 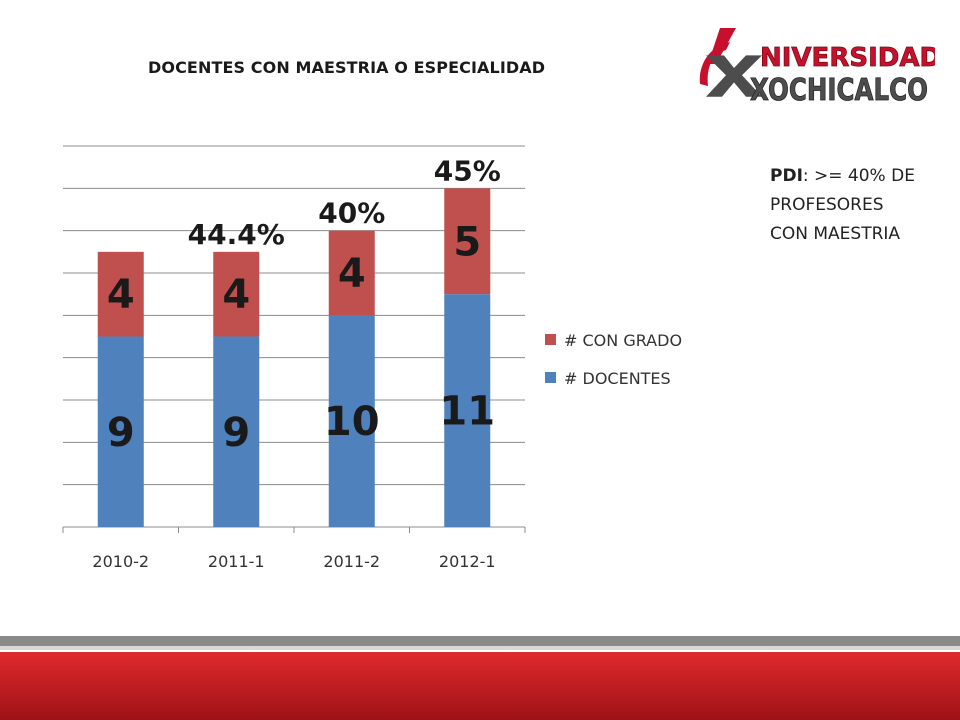 I want to click on legend-item-con-grado: # CON GRADO, so click(x=613, y=340).